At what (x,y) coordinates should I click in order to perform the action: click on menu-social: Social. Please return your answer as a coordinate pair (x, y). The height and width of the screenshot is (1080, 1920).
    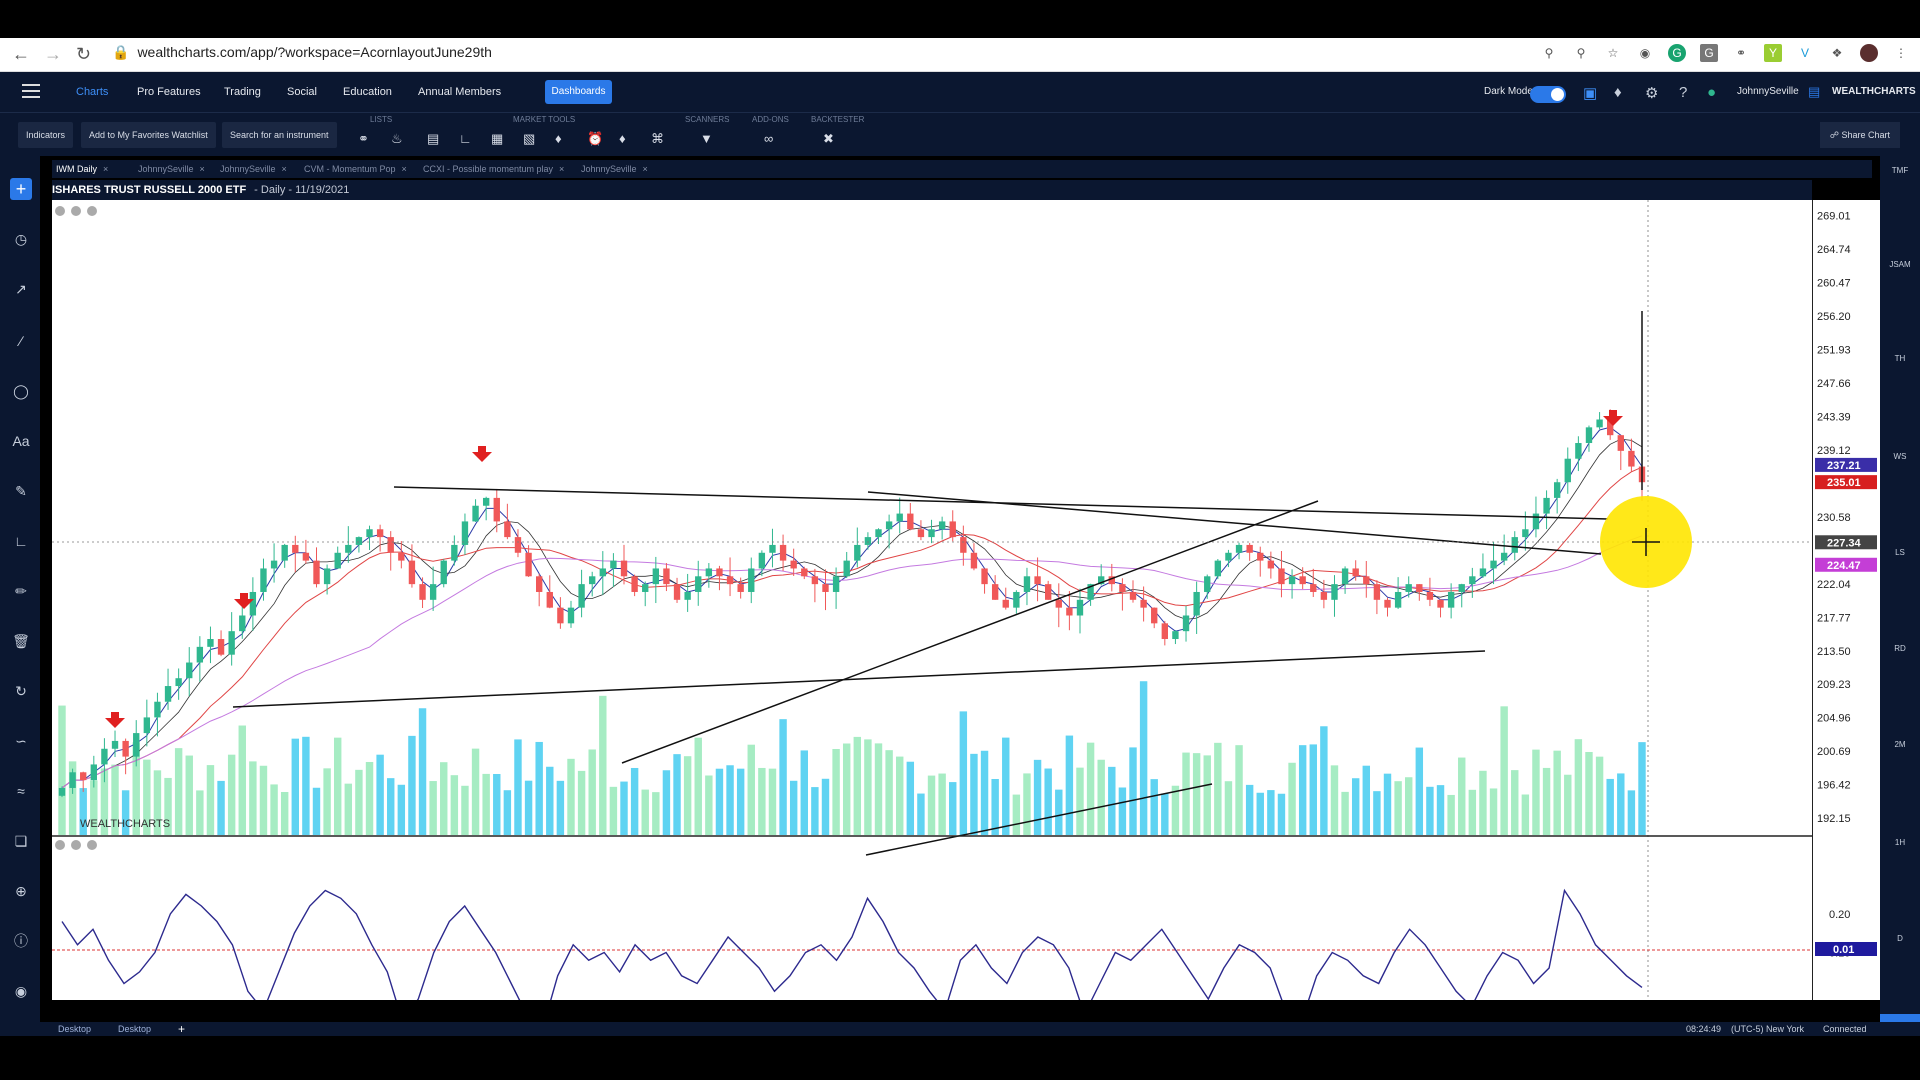
    Looking at the image, I should click on (302, 92).